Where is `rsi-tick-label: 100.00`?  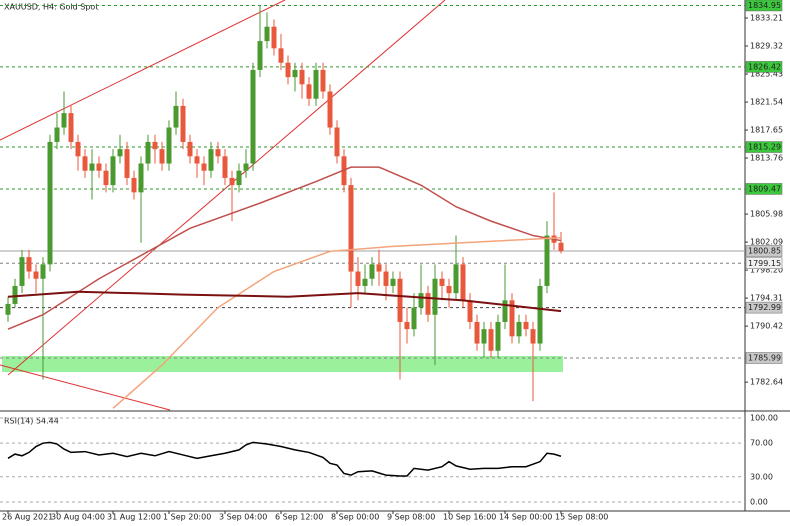
rsi-tick-label: 100.00 is located at coordinates (764, 417).